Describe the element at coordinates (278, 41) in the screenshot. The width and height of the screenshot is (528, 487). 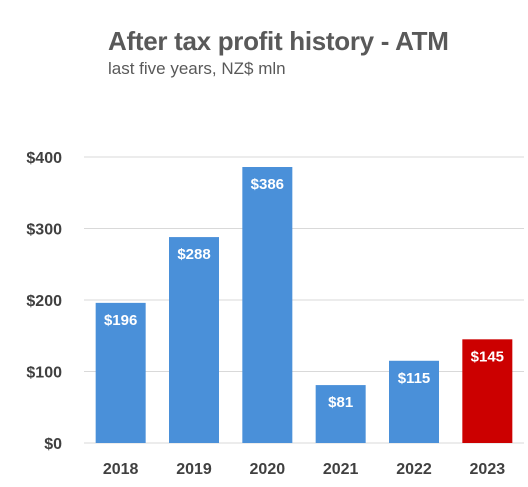
I see `chart-title: After tax profit history - ATM` at that location.